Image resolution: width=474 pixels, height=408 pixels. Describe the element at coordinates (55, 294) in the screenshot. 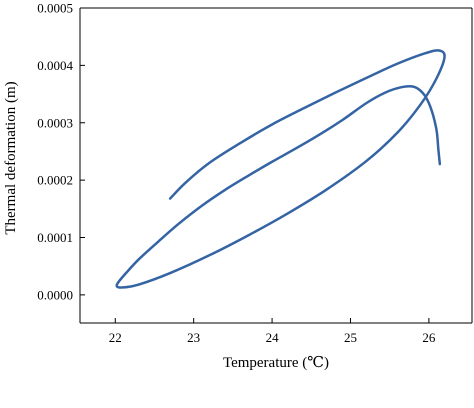

I see `y-tick-label: 0.0000` at that location.